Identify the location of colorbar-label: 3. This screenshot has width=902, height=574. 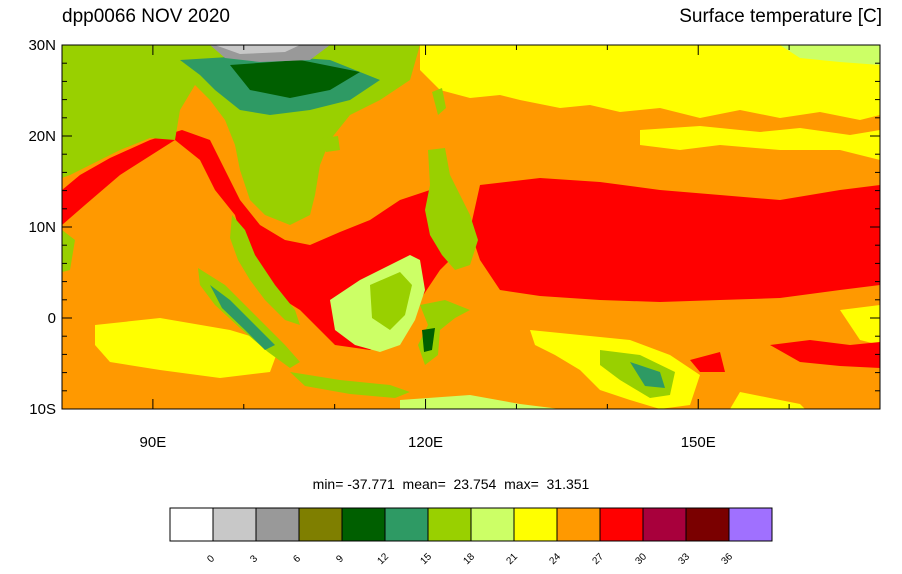
(254, 559).